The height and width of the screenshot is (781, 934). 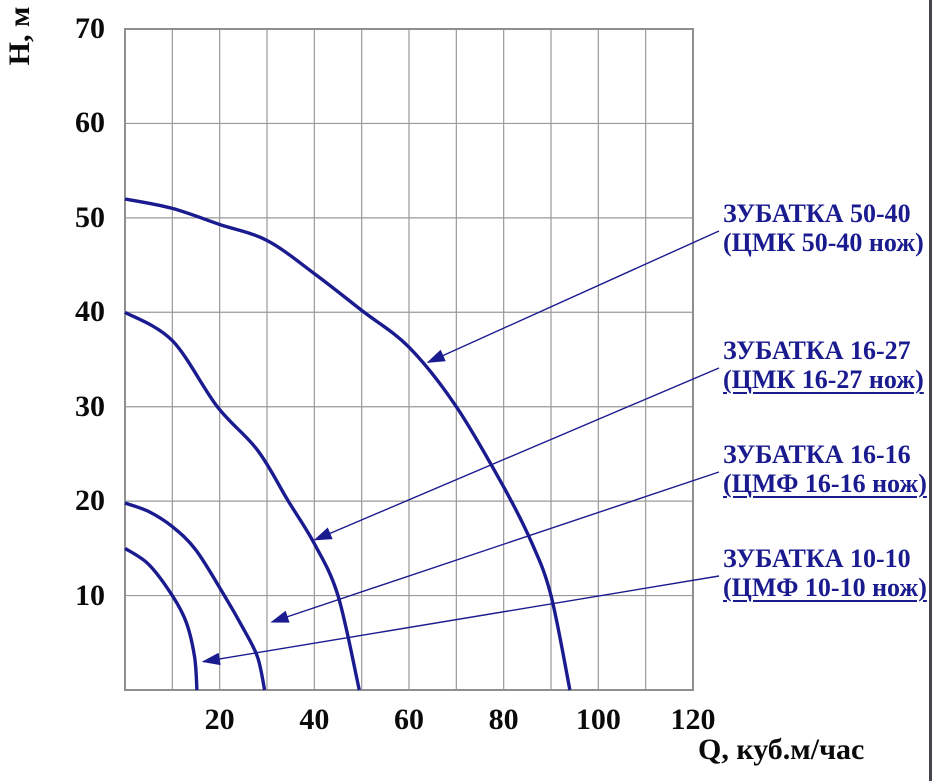 I want to click on x-tick-label-20: 20, so click(x=219, y=719).